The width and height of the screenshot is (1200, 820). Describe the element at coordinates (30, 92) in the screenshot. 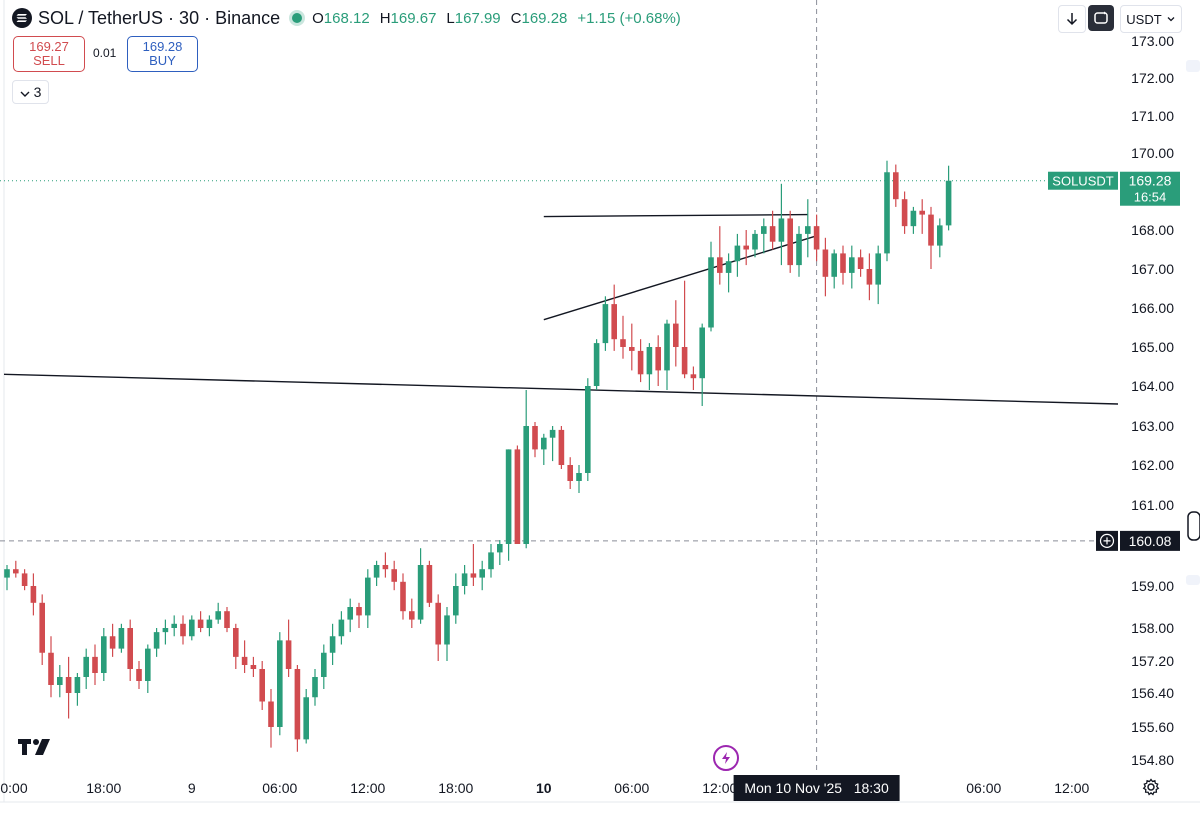

I see `indicators-toggle: 3` at that location.